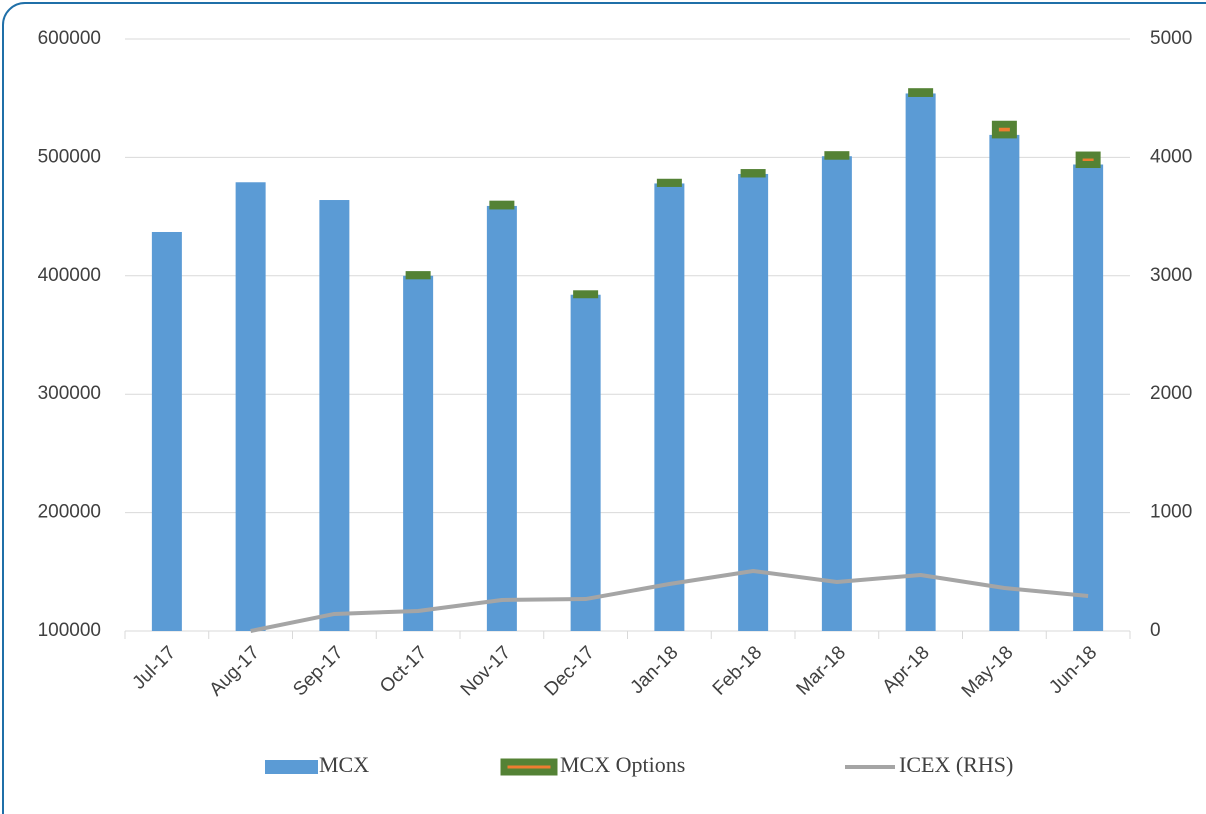 This screenshot has width=1206, height=814. I want to click on x-tick-label: May-18, so click(988, 672).